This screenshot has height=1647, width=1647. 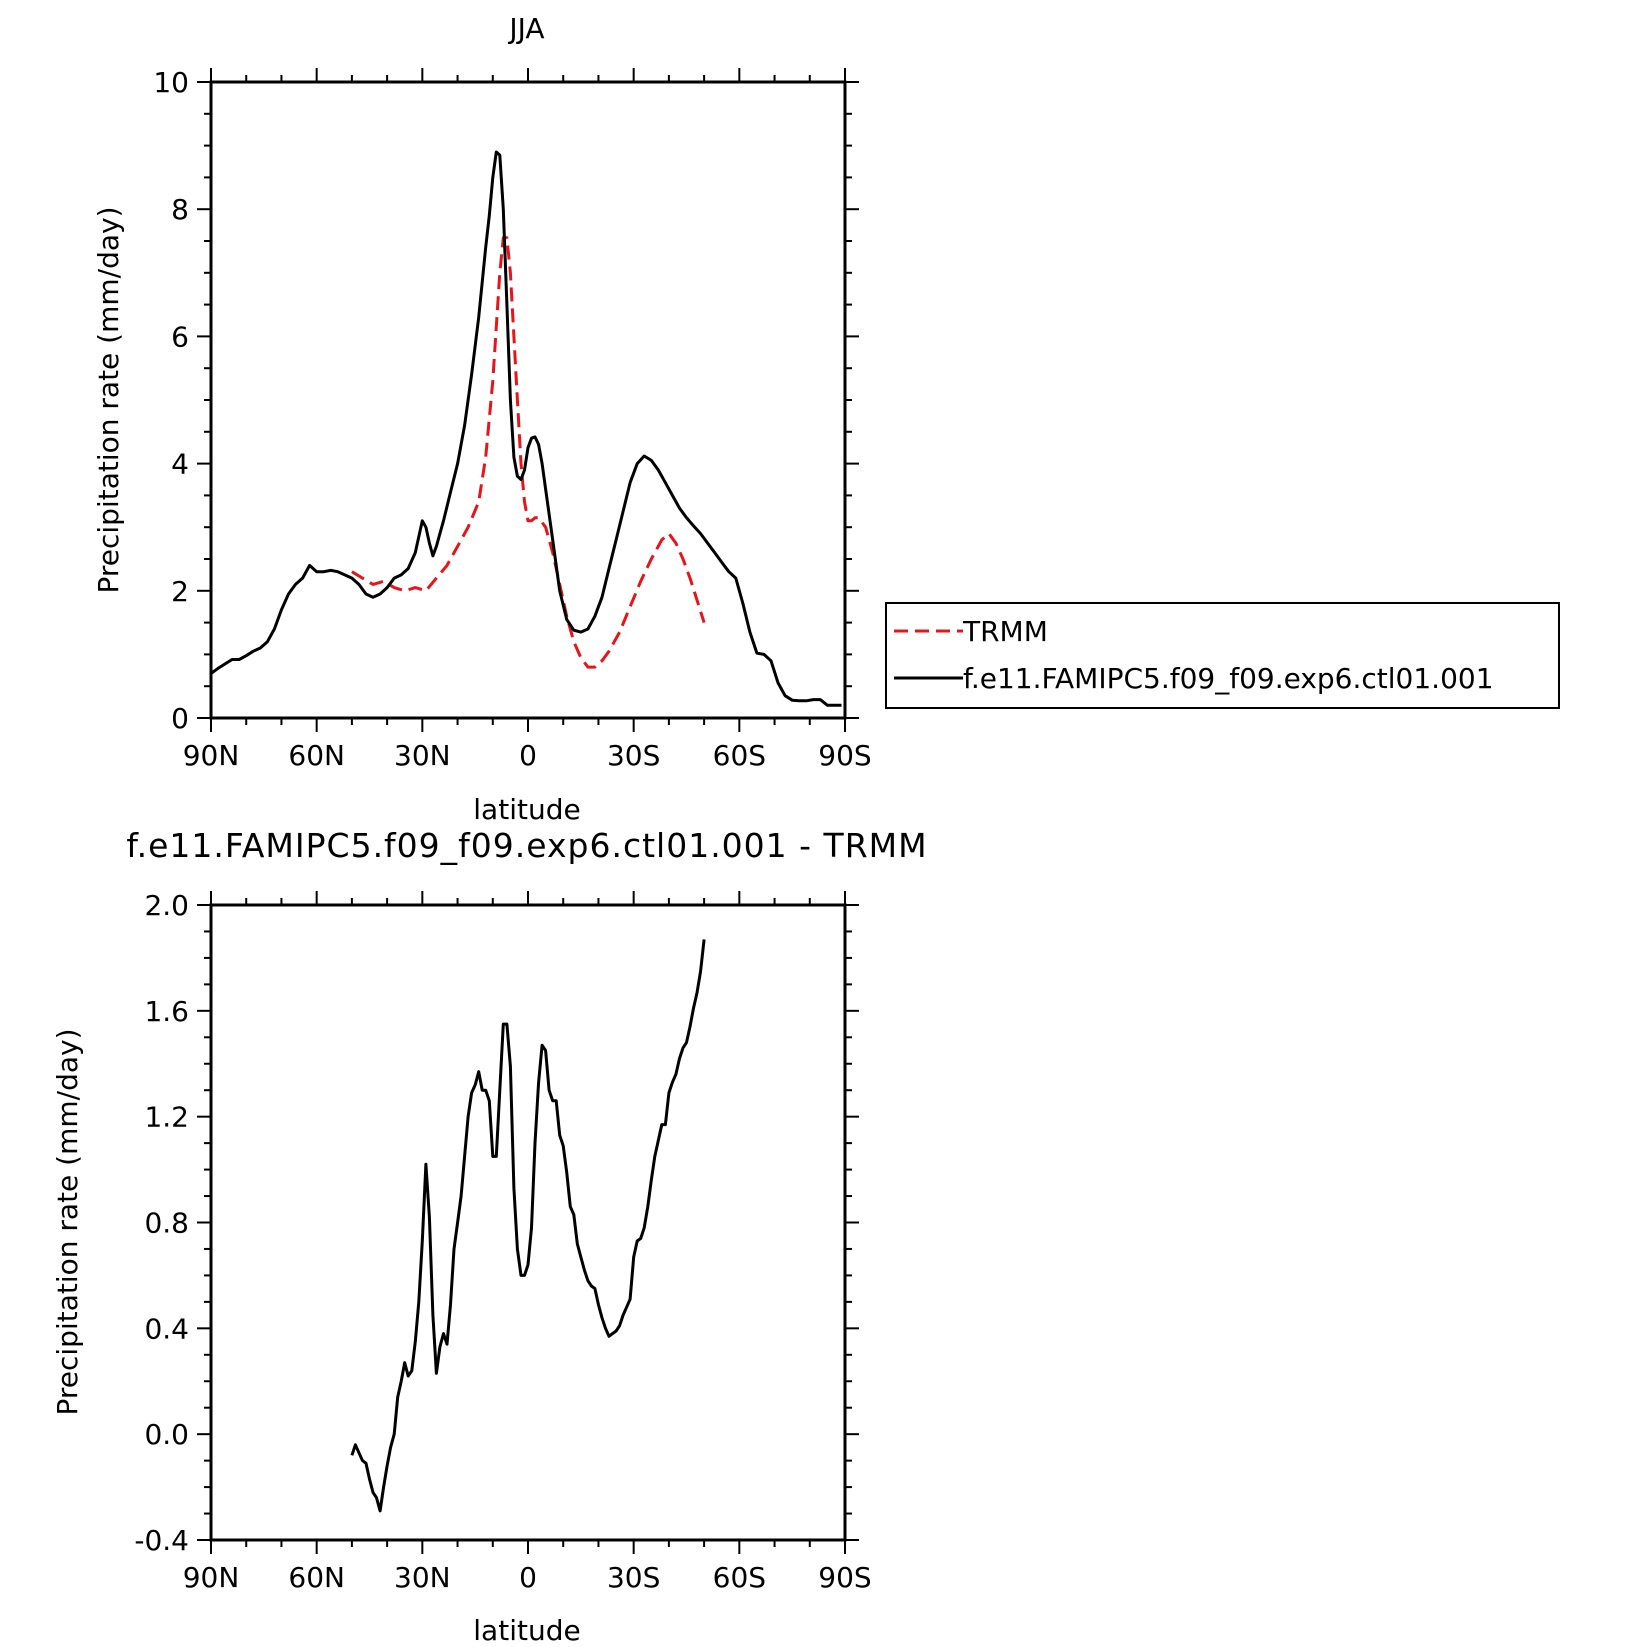 What do you see at coordinates (525, 28) in the screenshot?
I see `chart-title: JJA` at bounding box center [525, 28].